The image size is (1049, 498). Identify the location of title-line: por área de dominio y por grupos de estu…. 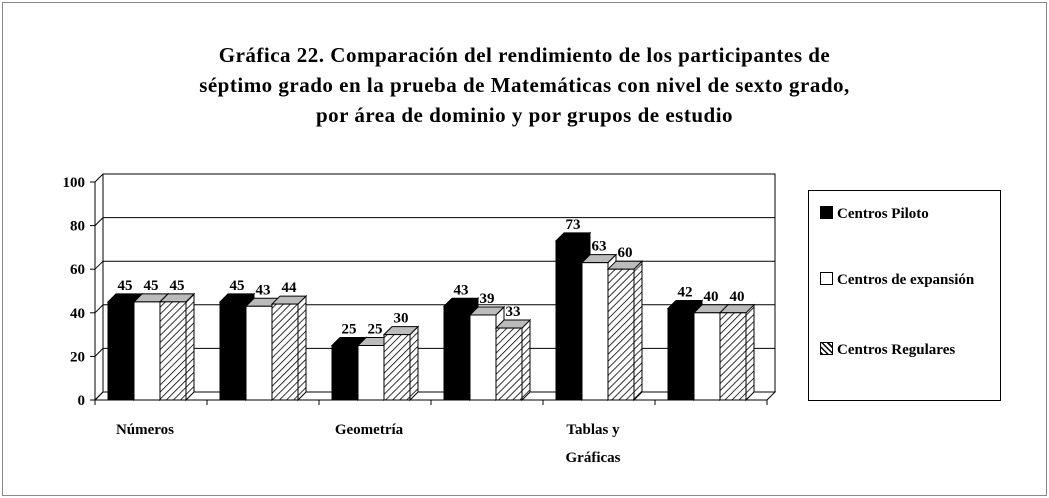
(524, 115).